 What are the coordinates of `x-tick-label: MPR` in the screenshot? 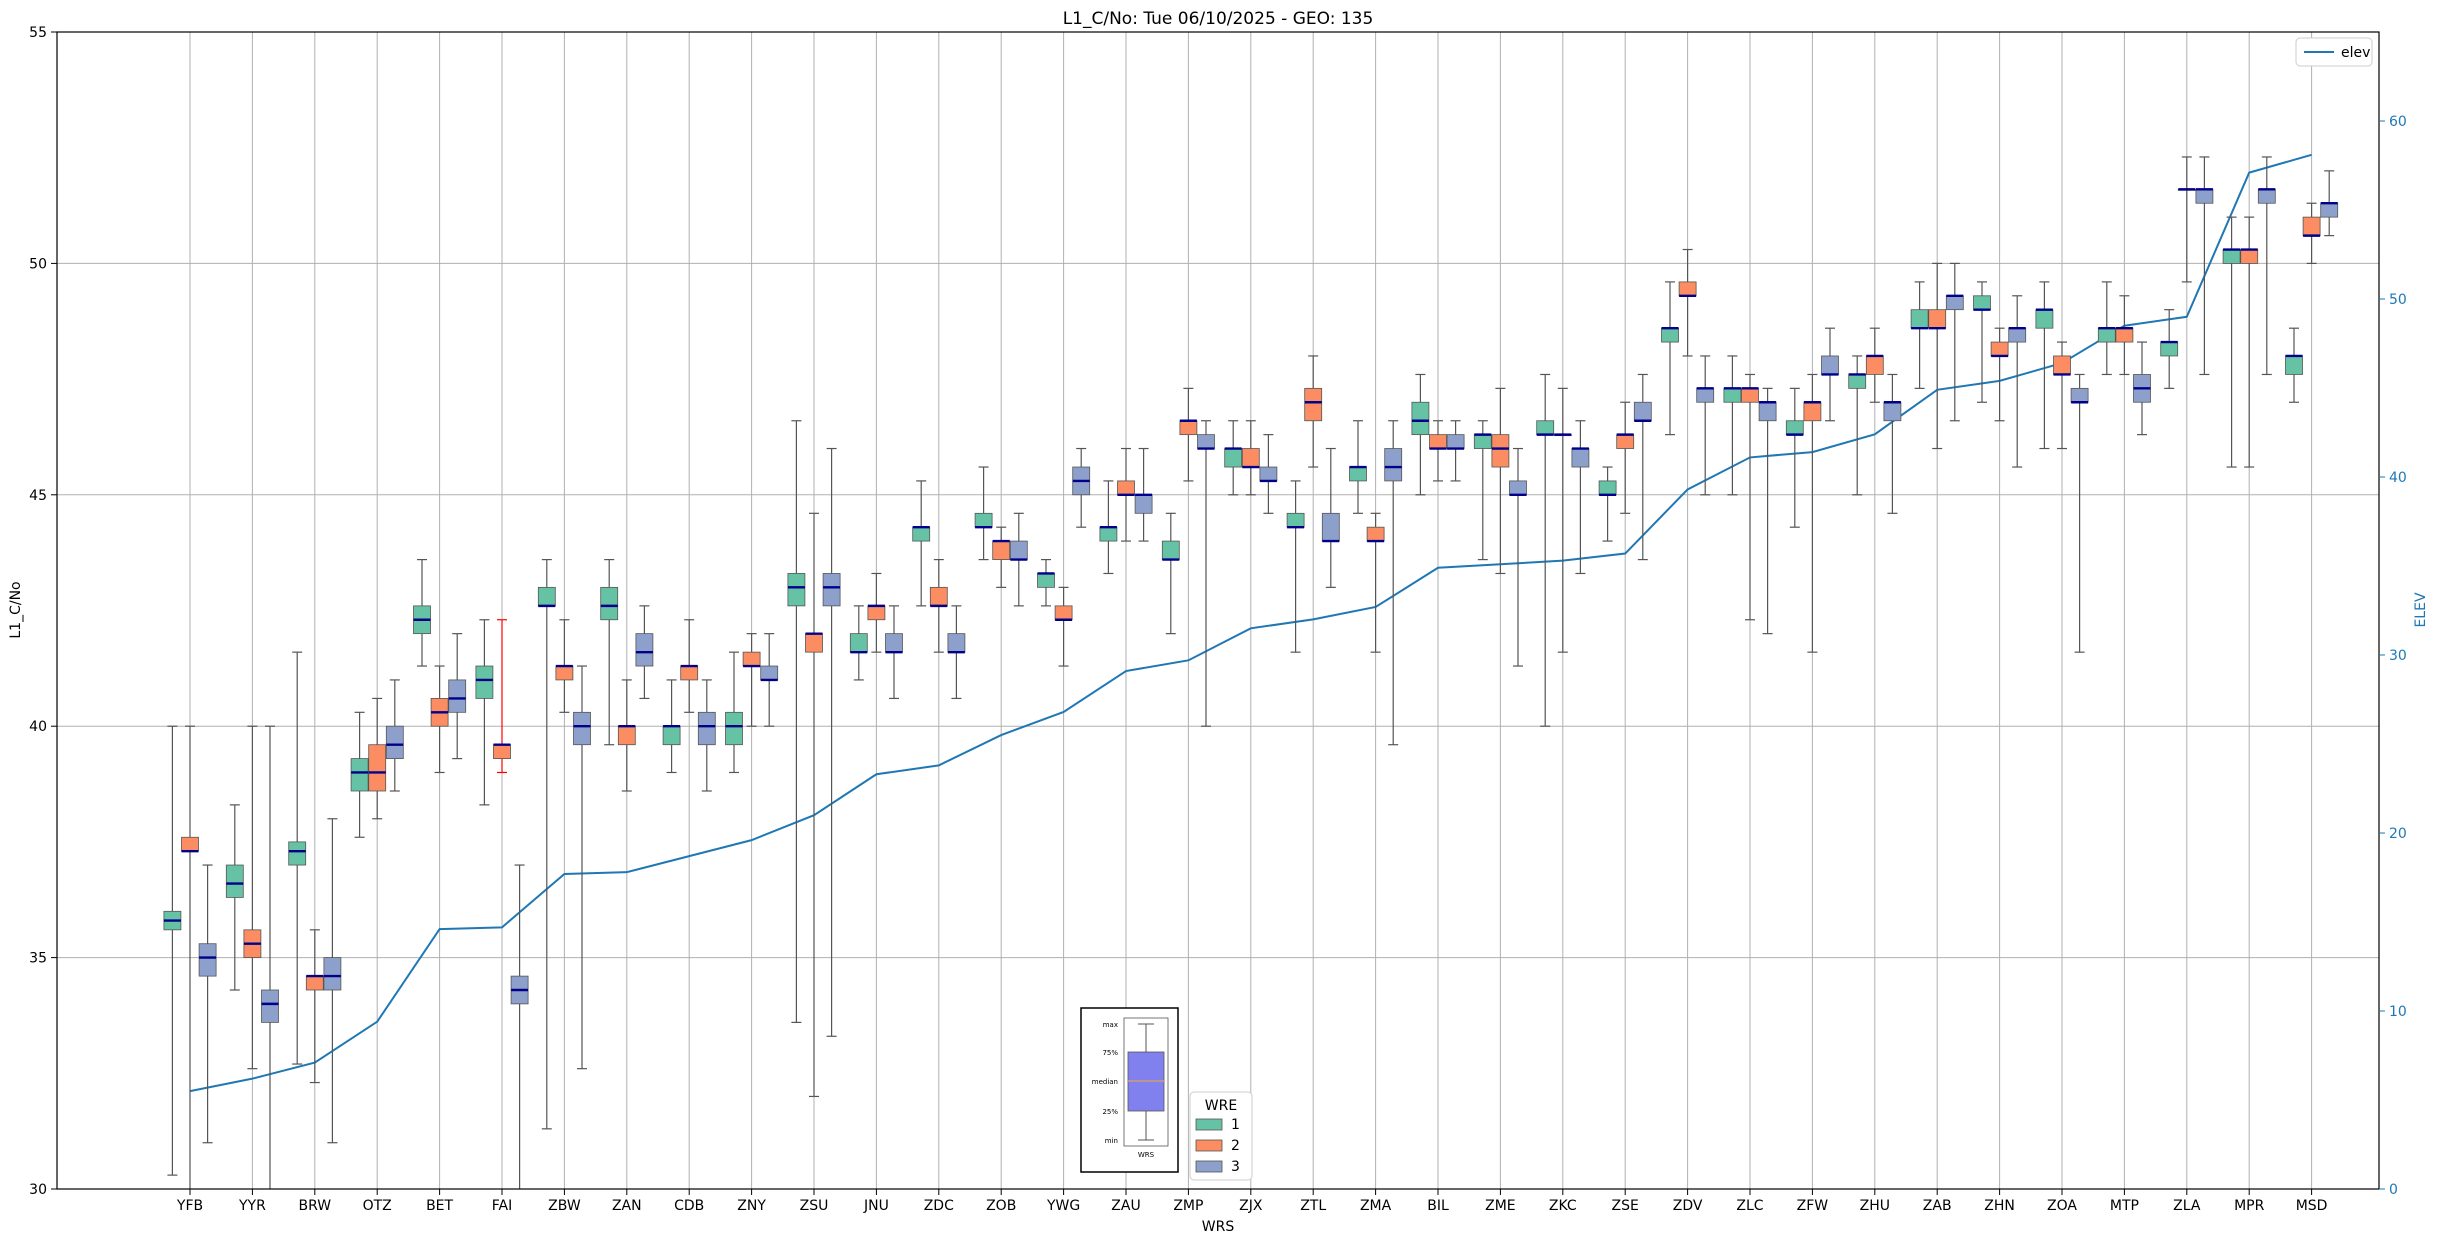 It's located at (2249, 1206).